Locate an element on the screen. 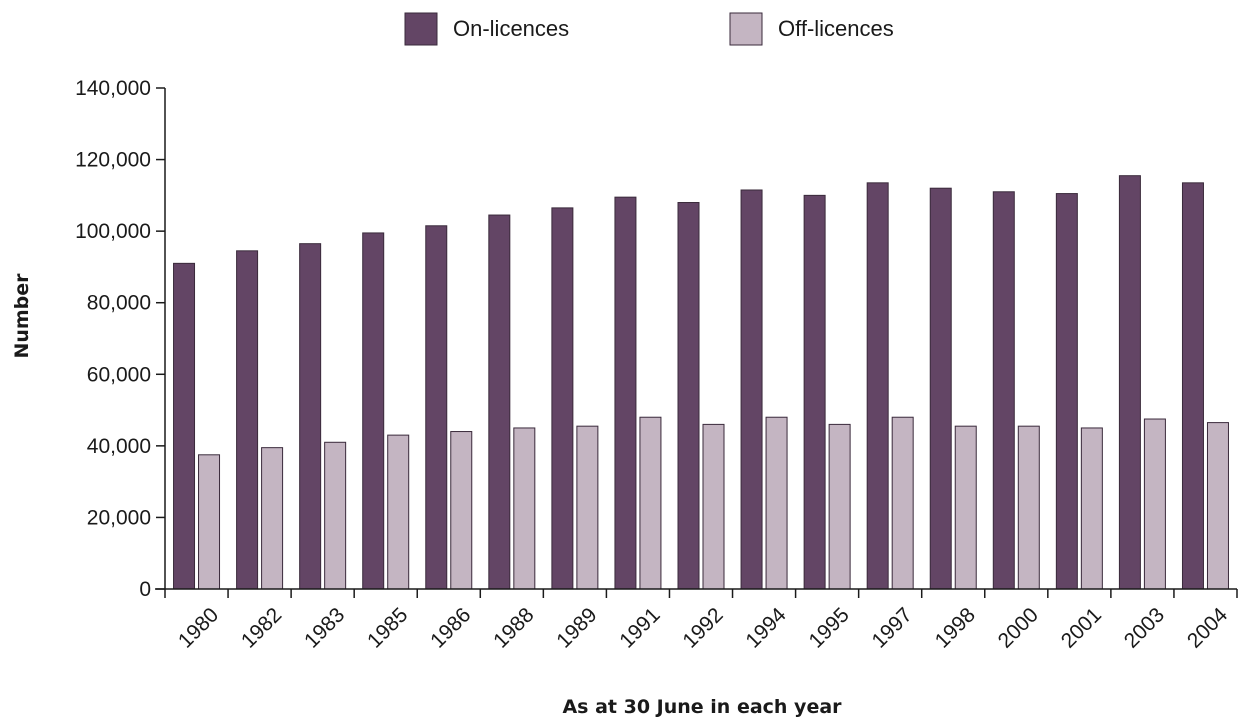 The image size is (1239, 722). legend-swatch-off-licences is located at coordinates (746, 29).